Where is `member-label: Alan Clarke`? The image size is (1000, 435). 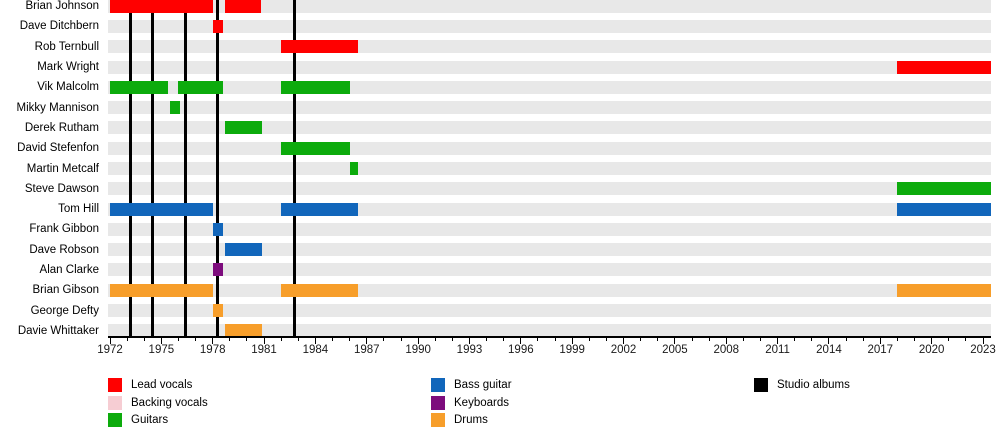 member-label: Alan Clarke is located at coordinates (69, 269).